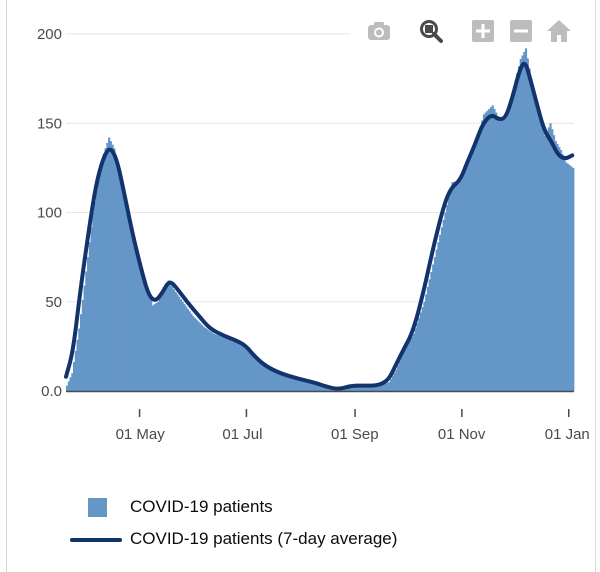 This screenshot has height=572, width=600. Describe the element at coordinates (242, 434) in the screenshot. I see `x-tick-label: 01 Jul` at that location.